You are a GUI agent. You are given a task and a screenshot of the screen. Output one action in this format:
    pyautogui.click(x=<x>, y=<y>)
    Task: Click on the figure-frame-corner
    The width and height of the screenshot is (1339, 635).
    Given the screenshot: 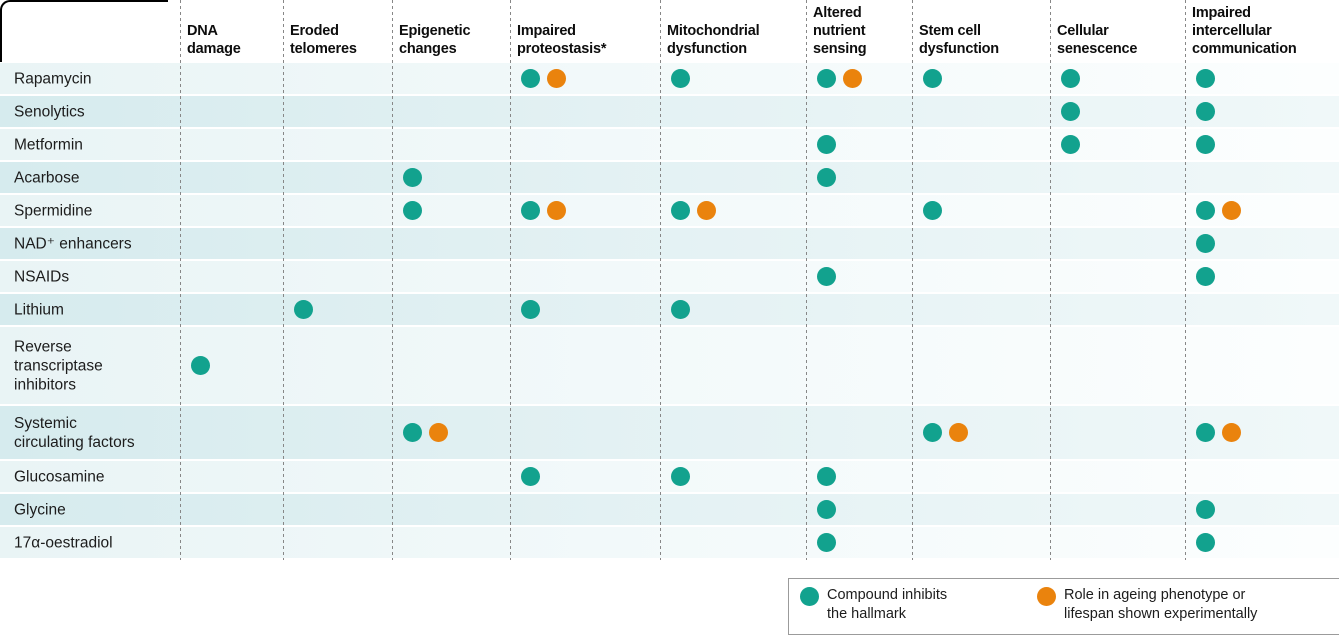 What is the action you would take?
    pyautogui.click(x=84, y=31)
    